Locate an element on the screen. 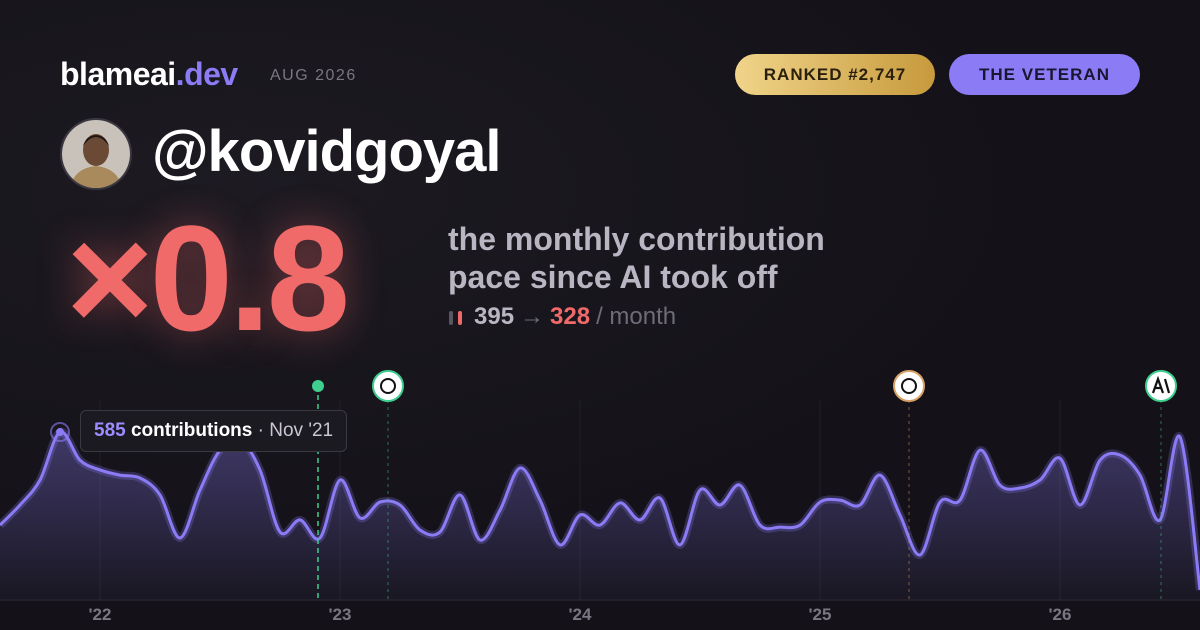 Image resolution: width=1200 pixels, height=630 pixels. event-dot is located at coordinates (318, 386).